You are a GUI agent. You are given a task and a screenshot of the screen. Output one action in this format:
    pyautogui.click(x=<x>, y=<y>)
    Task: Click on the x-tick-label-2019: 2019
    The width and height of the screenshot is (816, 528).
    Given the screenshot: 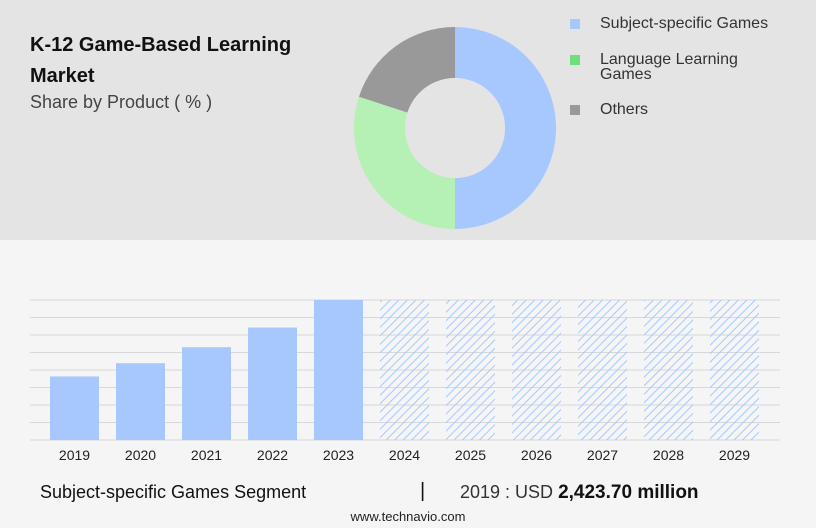 What is the action you would take?
    pyautogui.click(x=74, y=455)
    